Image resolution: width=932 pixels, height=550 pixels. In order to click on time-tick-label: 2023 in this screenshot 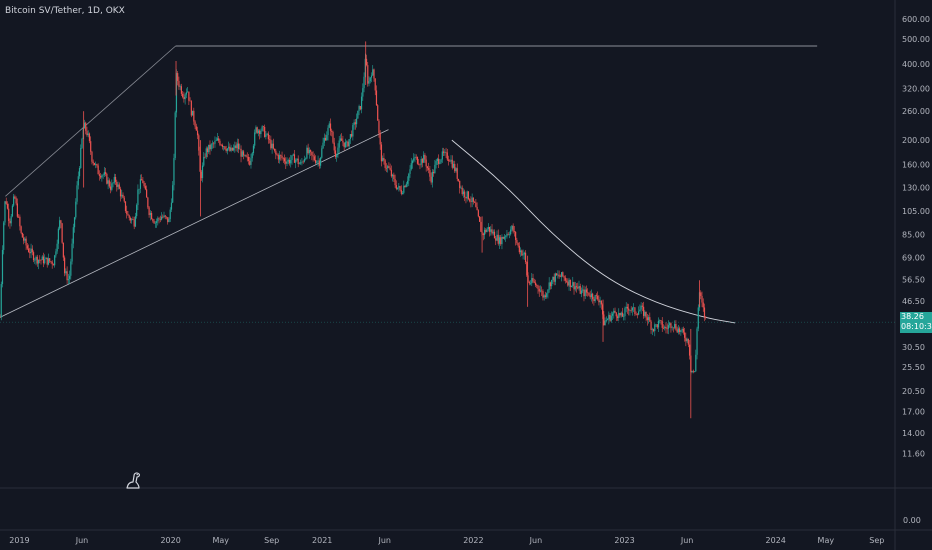, I will do `click(624, 540)`.